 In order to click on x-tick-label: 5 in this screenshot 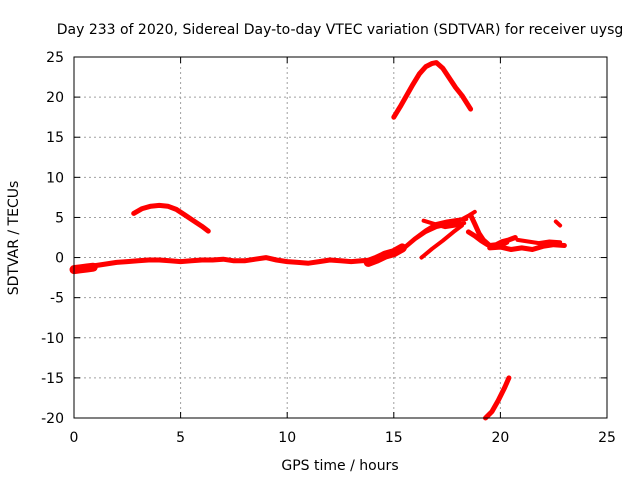, I will do `click(180, 438)`.